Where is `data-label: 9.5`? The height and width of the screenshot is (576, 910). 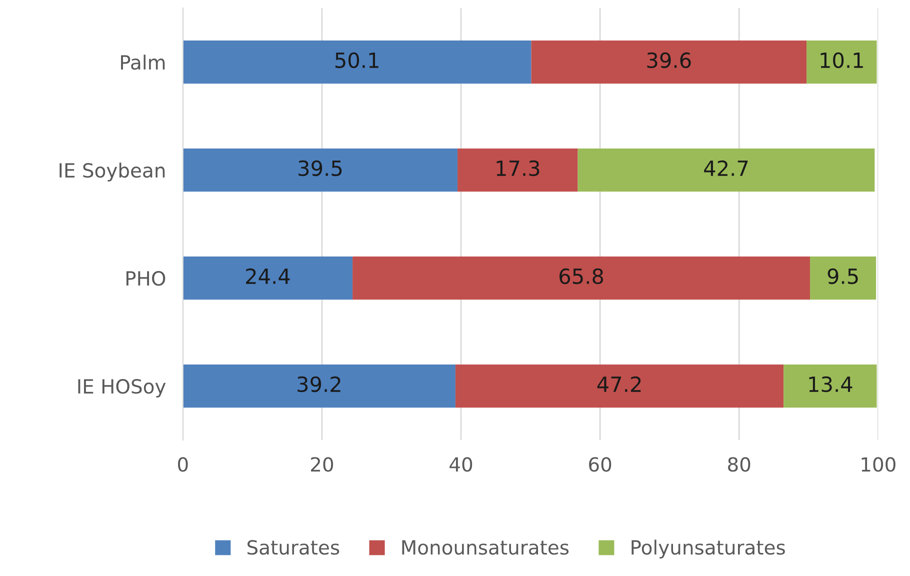 data-label: 9.5 is located at coordinates (843, 276).